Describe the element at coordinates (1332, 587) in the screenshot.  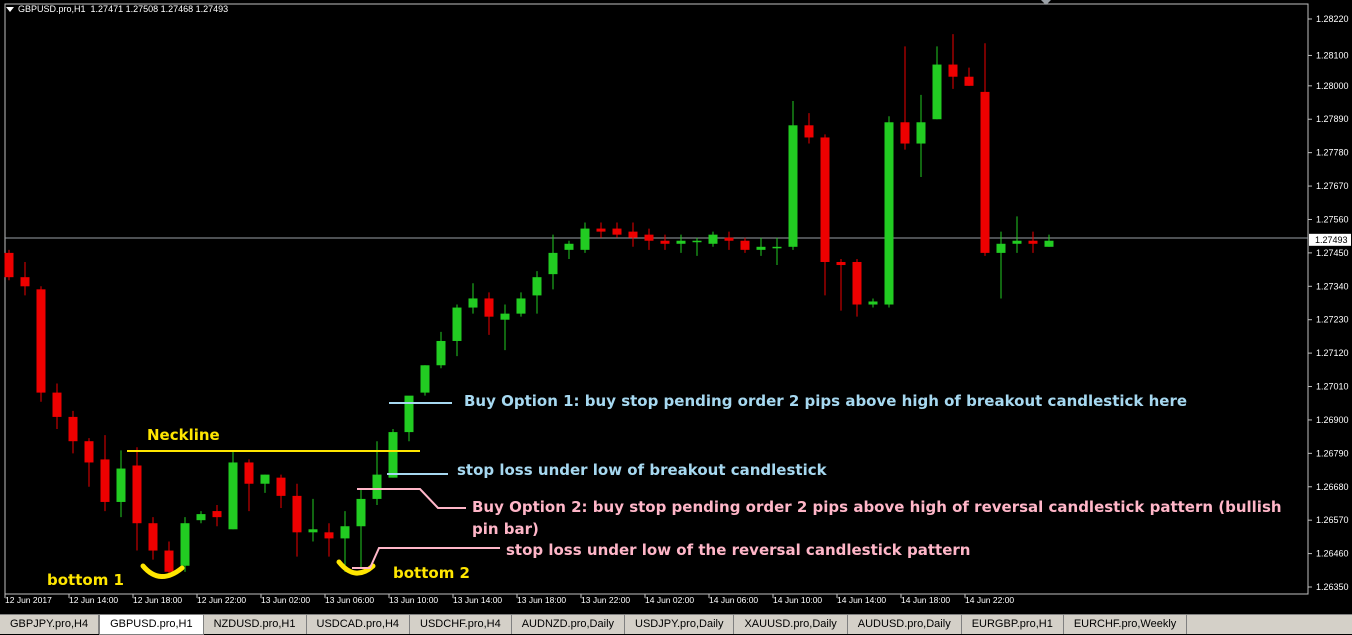
I see `price-tick-label: 1.26350` at that location.